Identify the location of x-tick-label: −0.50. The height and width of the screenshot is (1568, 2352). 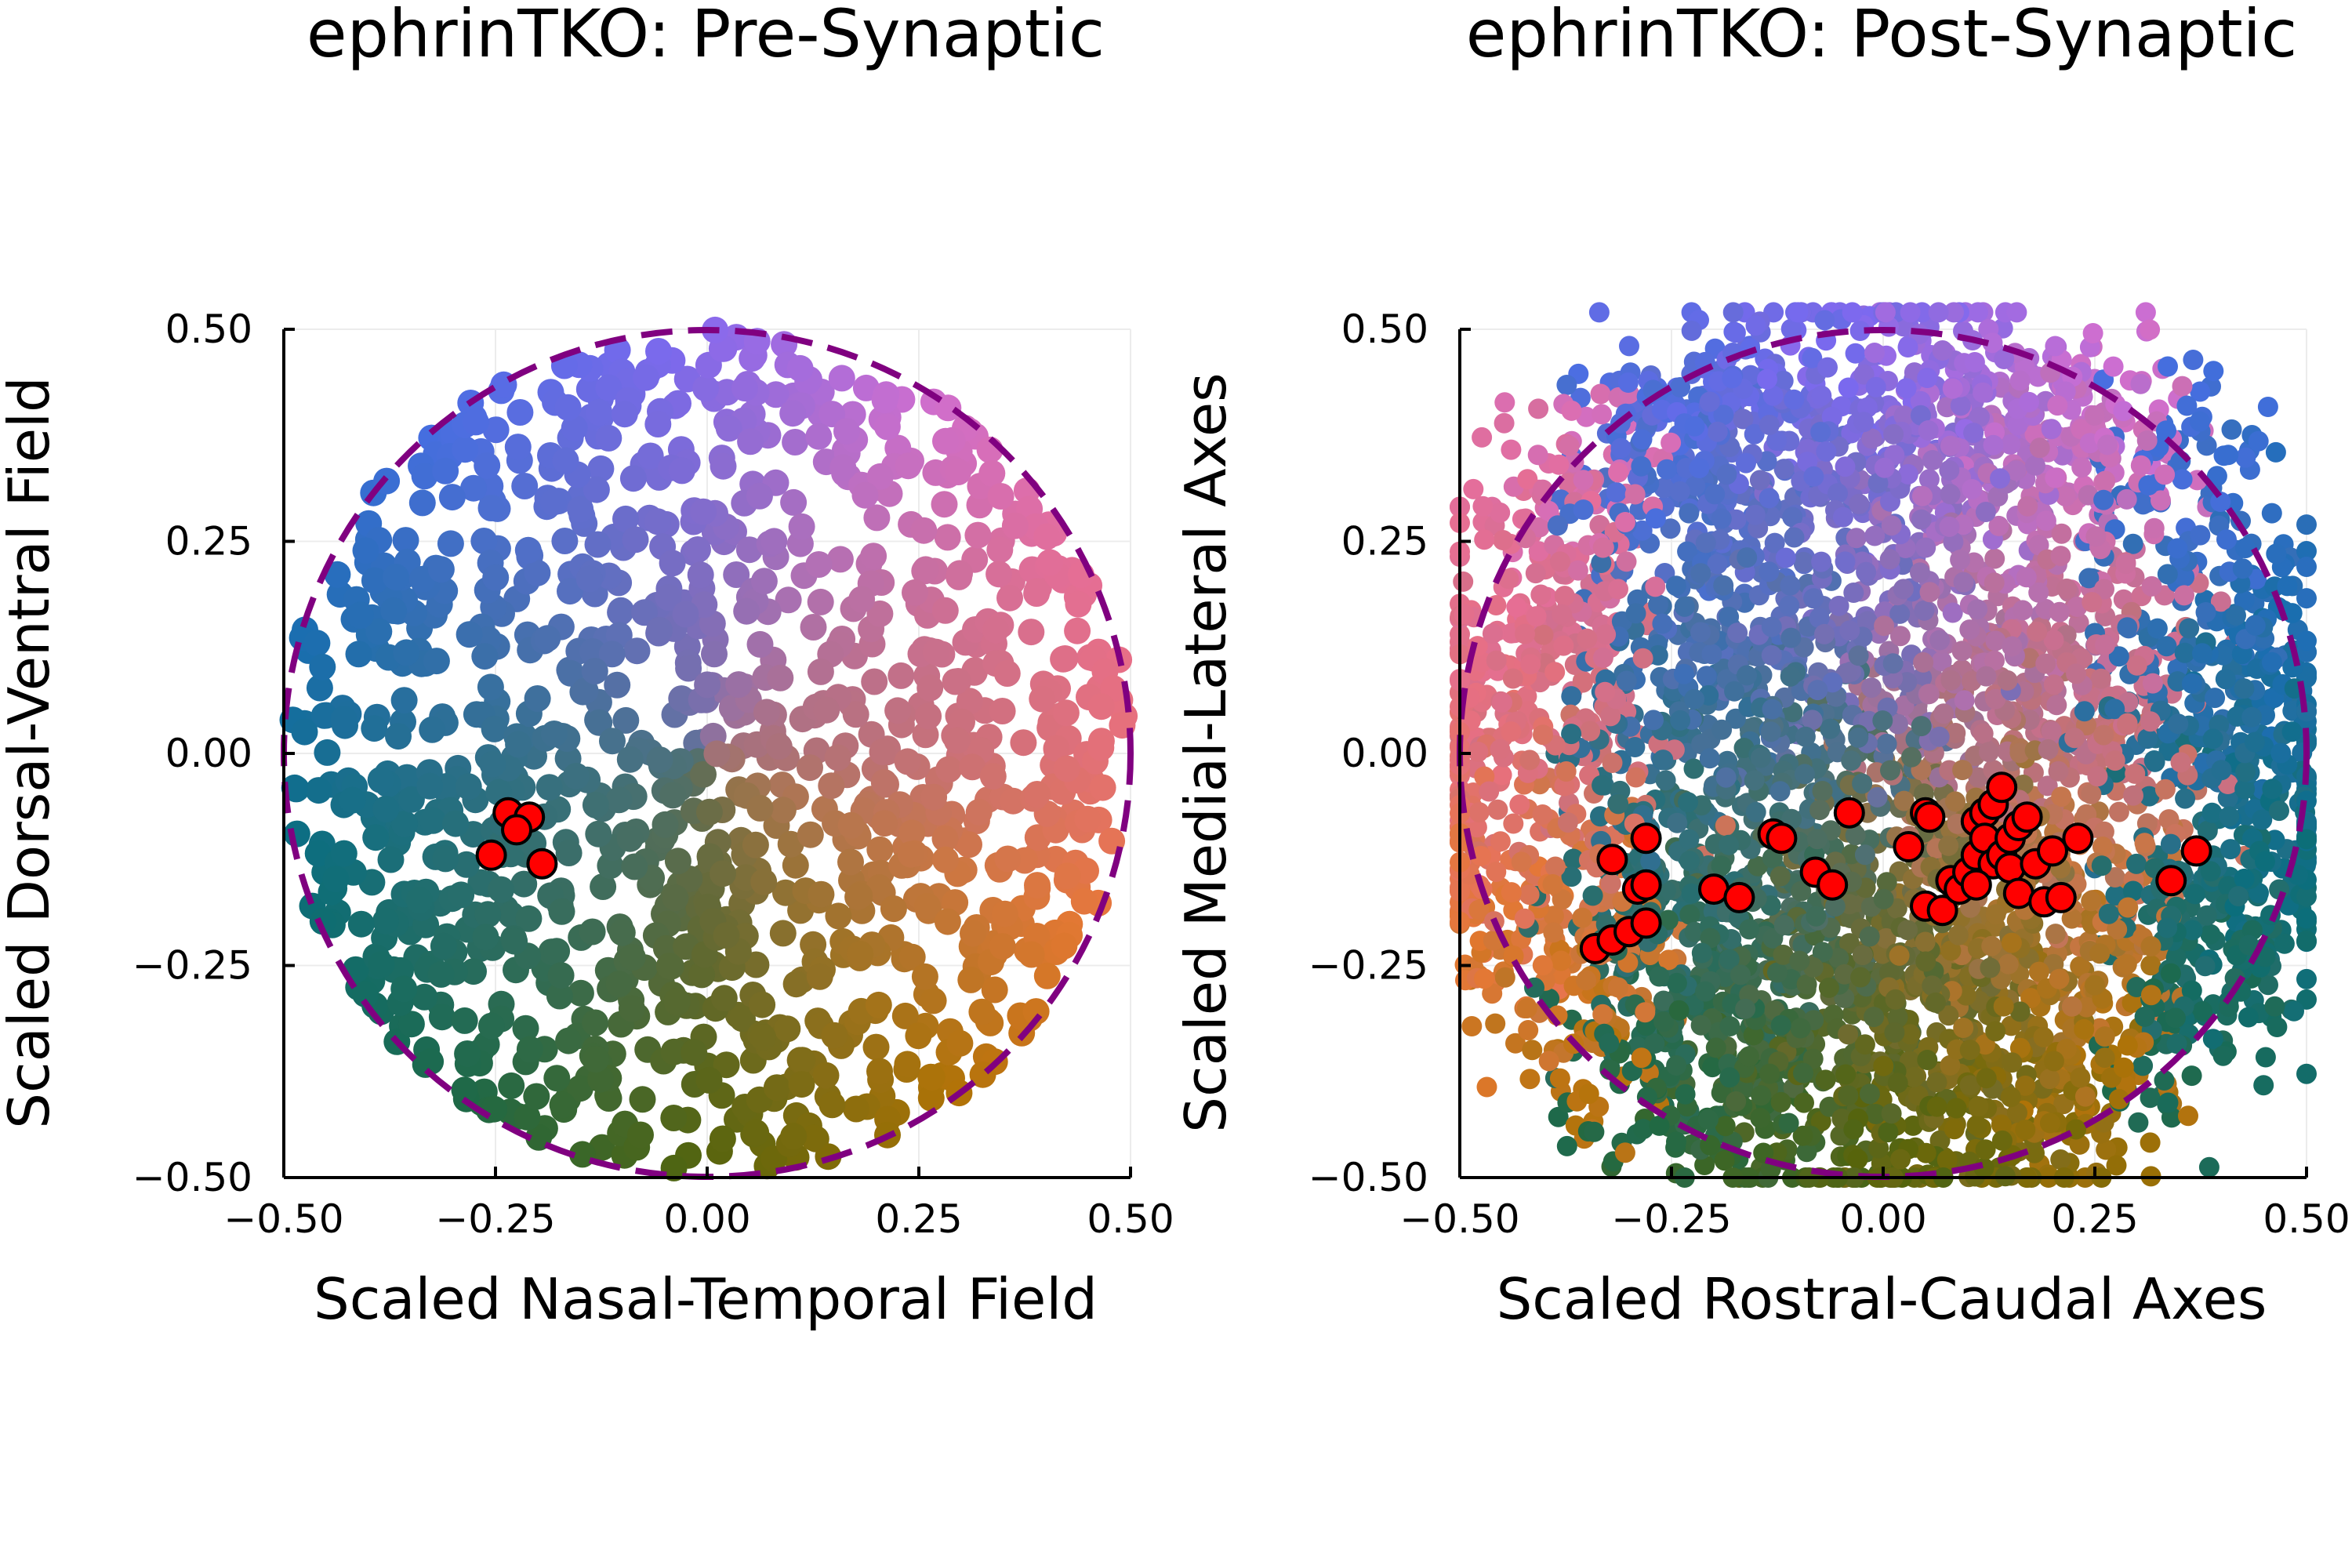
(283, 1219).